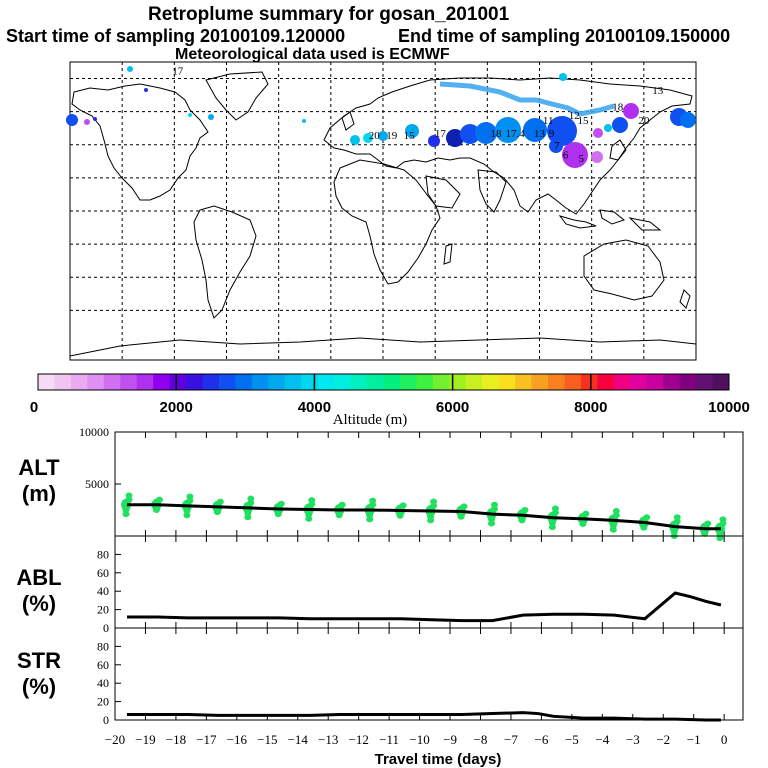 Image resolution: width=768 pixels, height=768 pixels. Describe the element at coordinates (39, 467) in the screenshot. I see `alt-label-line1: ALT` at that location.